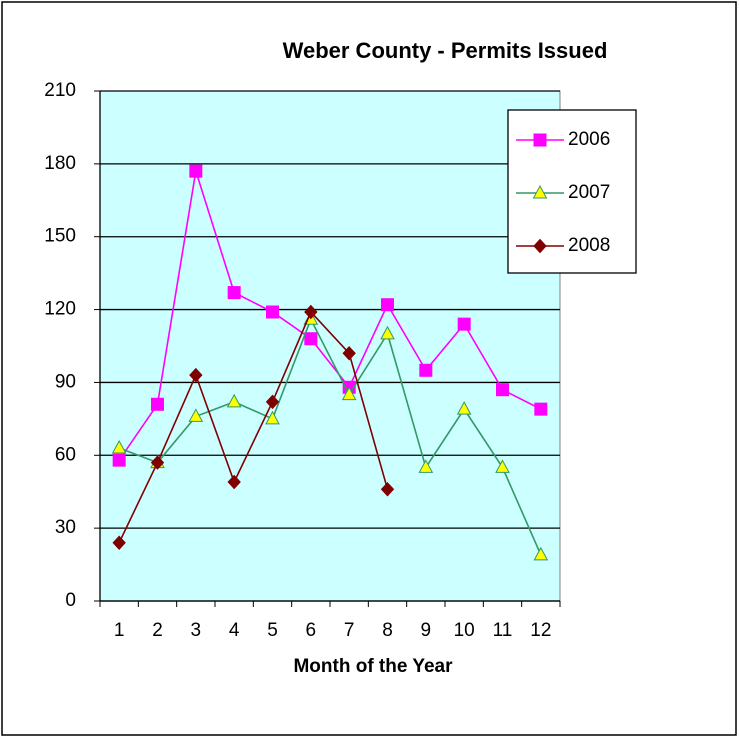  I want to click on x-tick-label: 4, so click(234, 630).